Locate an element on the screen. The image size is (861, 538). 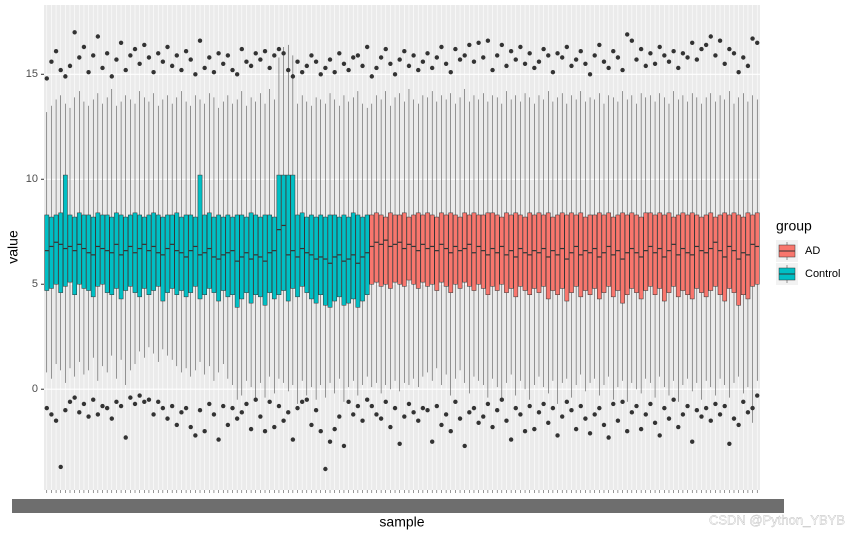
legend-label: AD is located at coordinates (812, 251).